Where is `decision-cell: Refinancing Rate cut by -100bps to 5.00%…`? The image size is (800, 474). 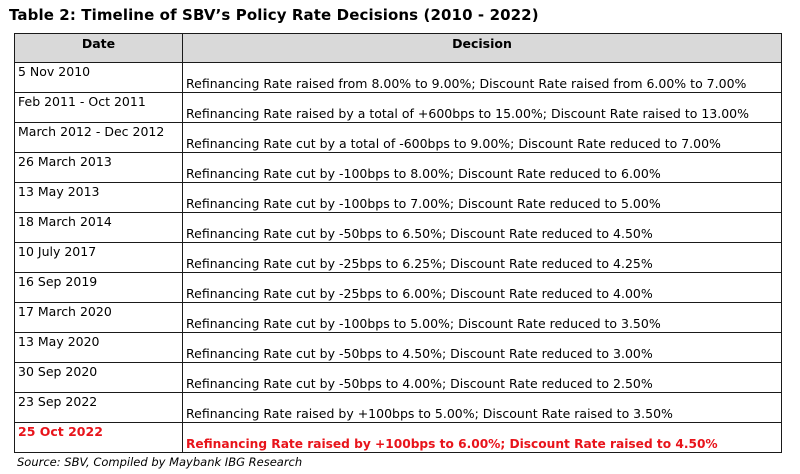 decision-cell: Refinancing Rate cut by -100bps to 5.00%… is located at coordinates (482, 317).